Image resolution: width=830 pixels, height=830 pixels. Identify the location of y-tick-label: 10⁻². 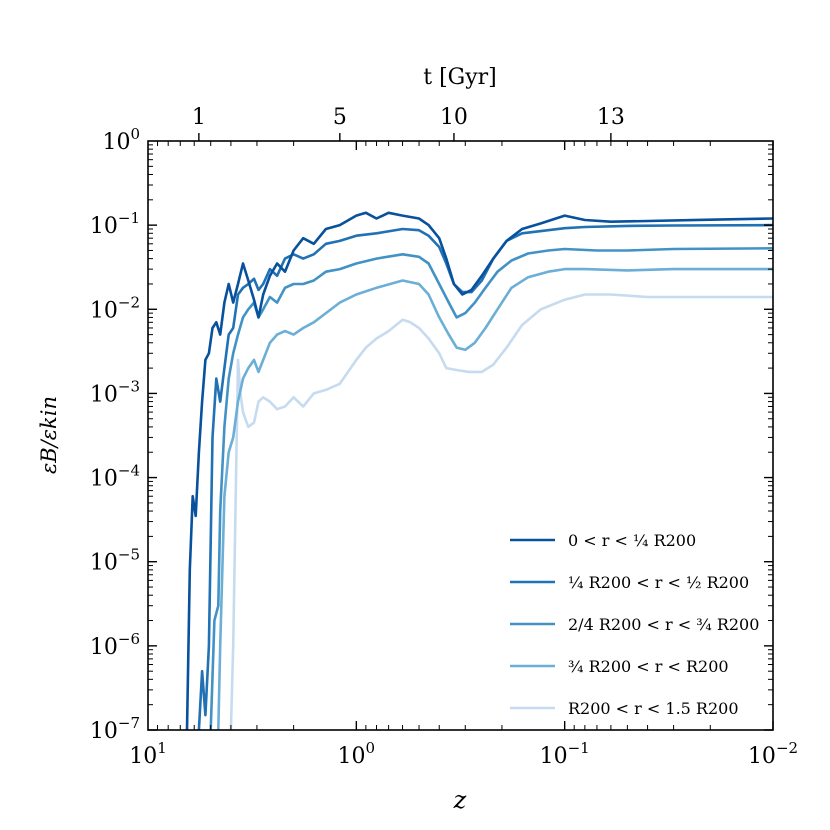
(115, 308).